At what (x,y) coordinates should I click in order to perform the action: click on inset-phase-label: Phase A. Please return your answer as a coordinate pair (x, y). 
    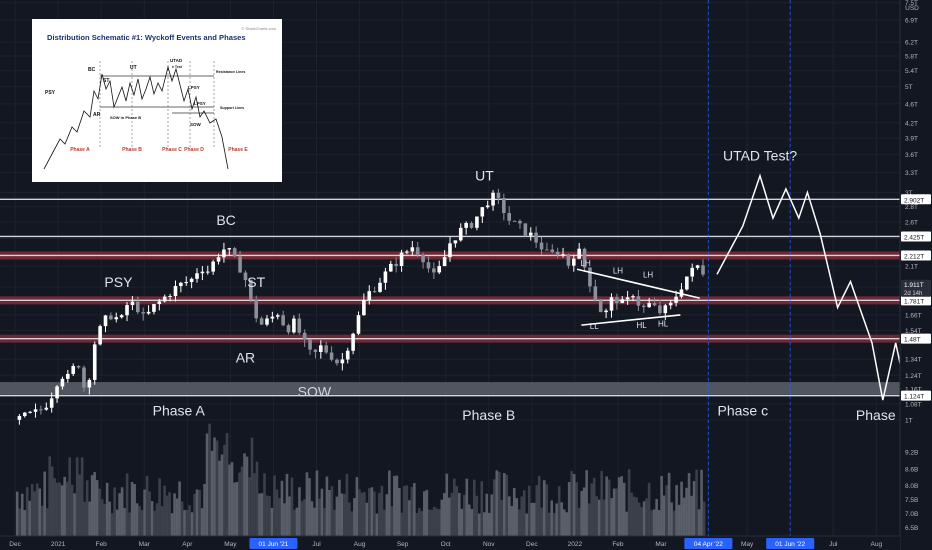
    Looking at the image, I should click on (80, 150).